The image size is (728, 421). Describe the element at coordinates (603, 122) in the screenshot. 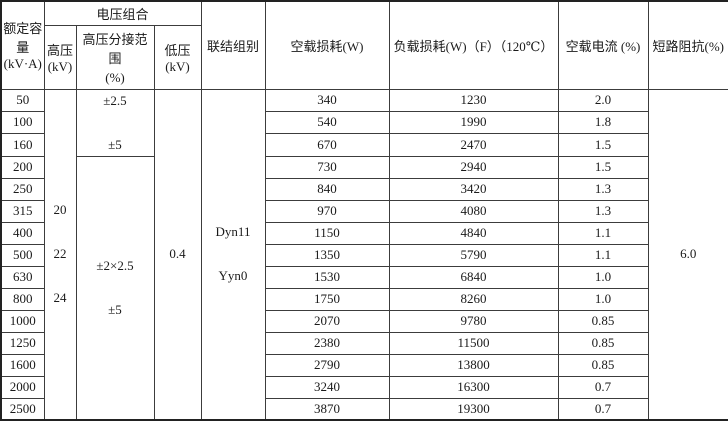

I see `no-load-current-cell: 1.8` at that location.